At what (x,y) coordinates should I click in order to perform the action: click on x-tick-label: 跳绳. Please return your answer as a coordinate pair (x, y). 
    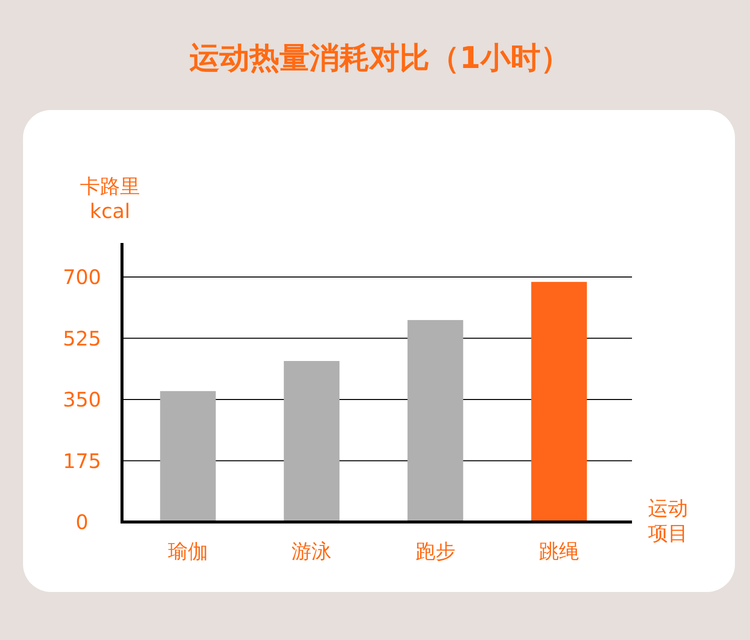
    Looking at the image, I should click on (559, 551).